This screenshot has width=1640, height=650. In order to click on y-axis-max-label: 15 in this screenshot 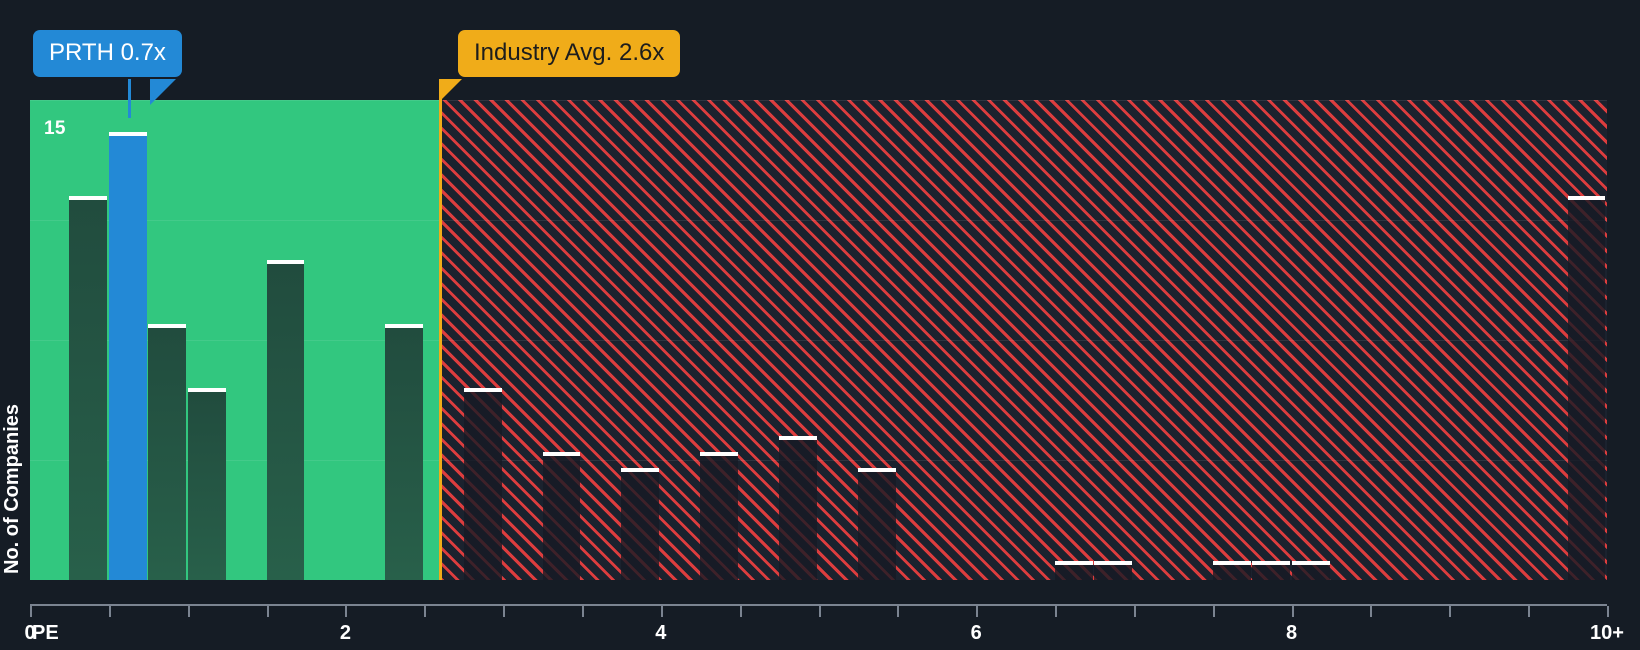, I will do `click(55, 128)`.